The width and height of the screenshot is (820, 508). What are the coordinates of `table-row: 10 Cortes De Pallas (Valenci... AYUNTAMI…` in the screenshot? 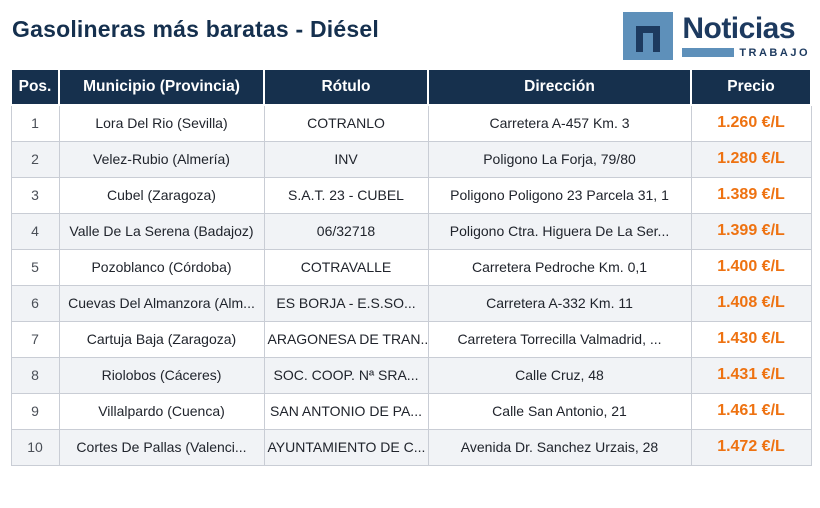 It's located at (411, 447).